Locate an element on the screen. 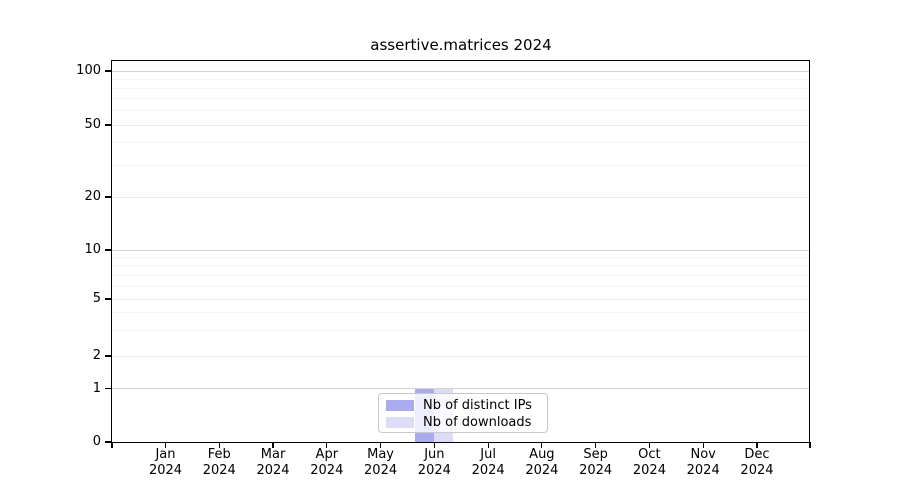 This screenshot has height=500, width=900. x-tick-label: Mar 2024 is located at coordinates (273, 463).